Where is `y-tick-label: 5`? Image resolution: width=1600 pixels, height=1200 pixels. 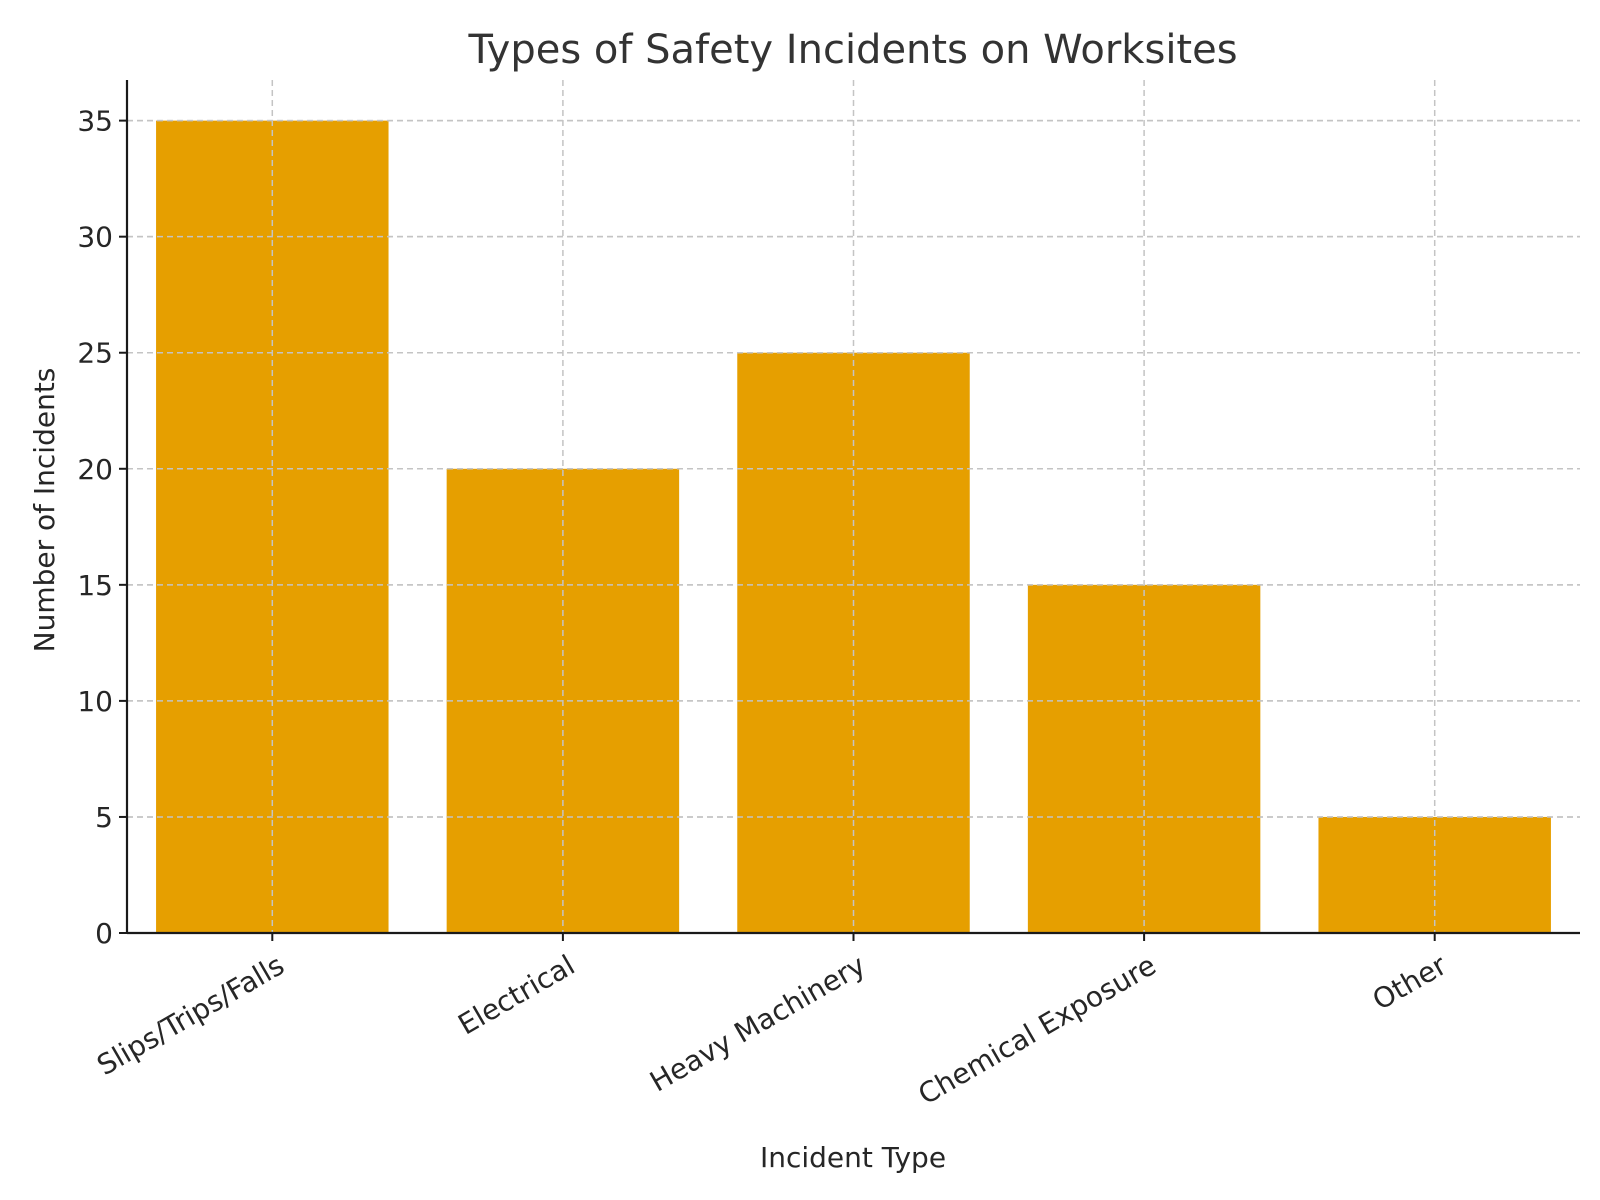 y-tick-label: 5 is located at coordinates (104, 817).